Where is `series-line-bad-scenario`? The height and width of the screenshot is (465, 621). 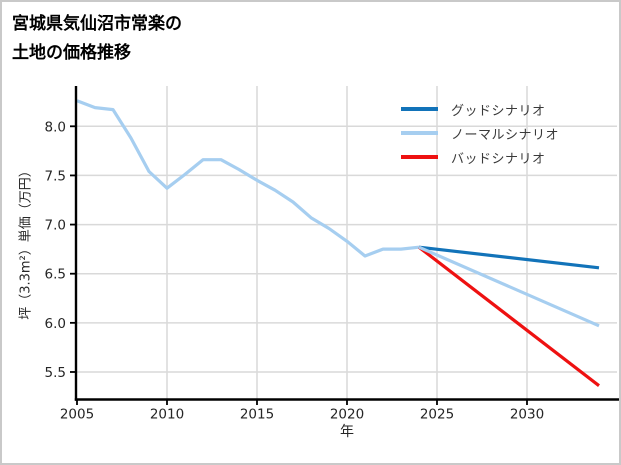
series-line-bad-scenario is located at coordinates (509, 316).